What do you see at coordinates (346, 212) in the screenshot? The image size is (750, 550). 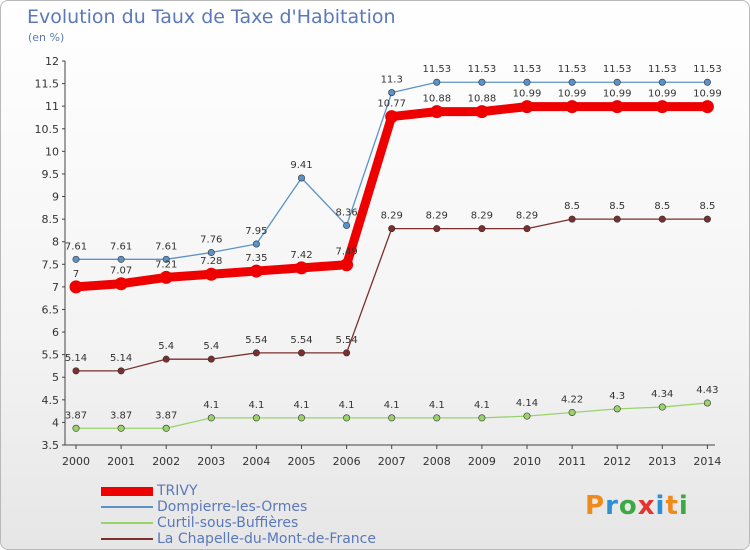 I see `data-label: 8.36` at bounding box center [346, 212].